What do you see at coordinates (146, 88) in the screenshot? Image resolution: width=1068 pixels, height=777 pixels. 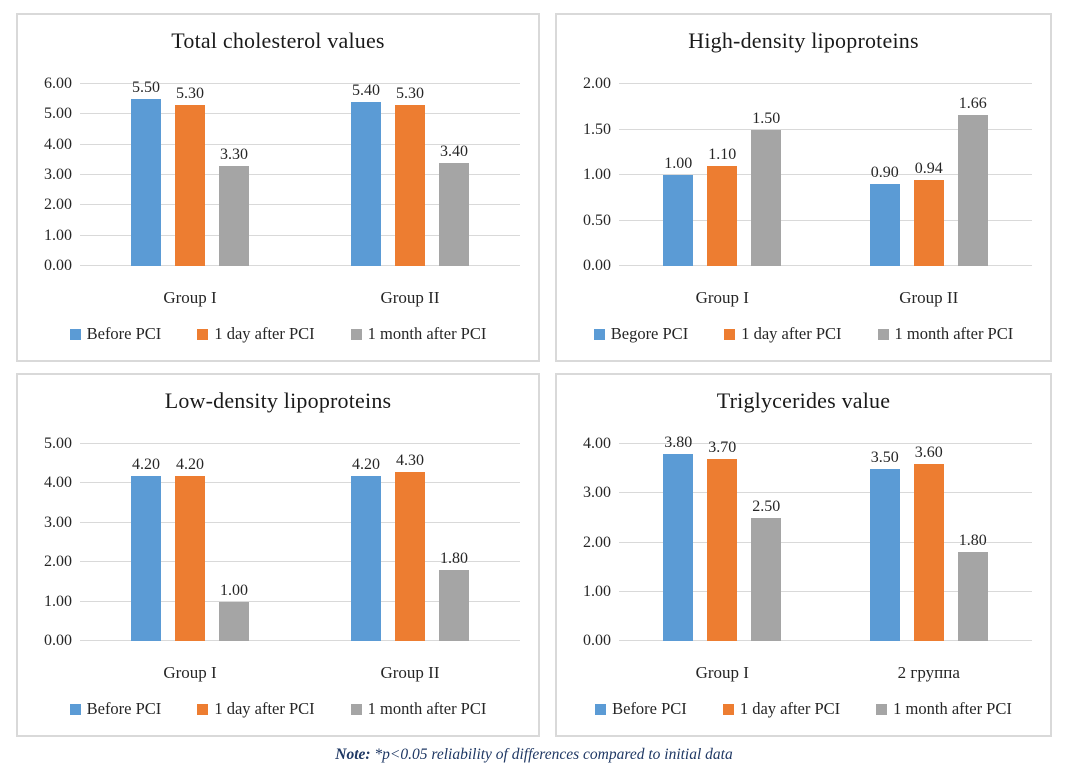 I see `bar-value-label: 5.50` at bounding box center [146, 88].